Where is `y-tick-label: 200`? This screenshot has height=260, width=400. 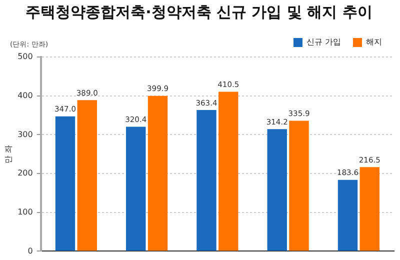 y-tick-label: 200 is located at coordinates (25, 173).